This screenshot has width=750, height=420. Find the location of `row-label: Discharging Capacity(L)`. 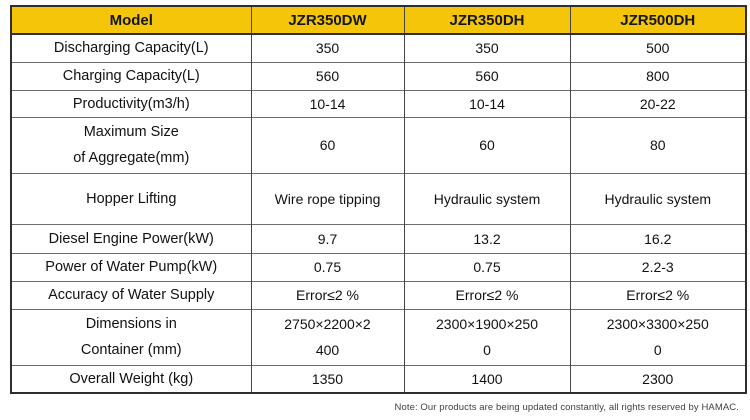

row-label: Discharging Capacity(L) is located at coordinates (130, 48).